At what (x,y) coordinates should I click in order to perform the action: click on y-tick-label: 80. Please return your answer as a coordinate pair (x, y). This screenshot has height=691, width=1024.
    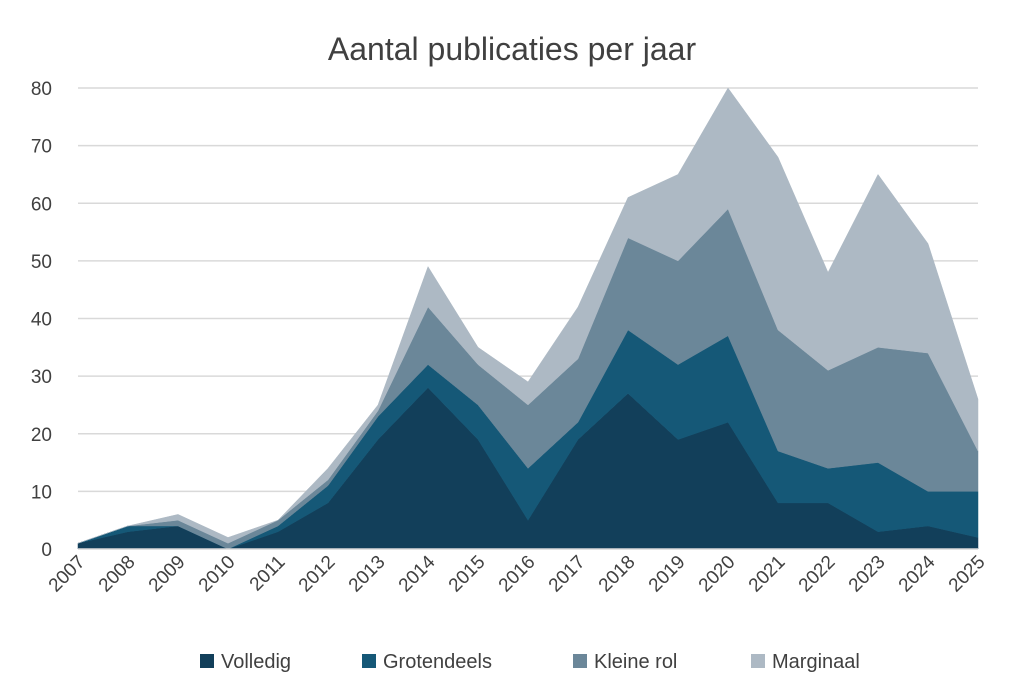
    Looking at the image, I should click on (41, 89).